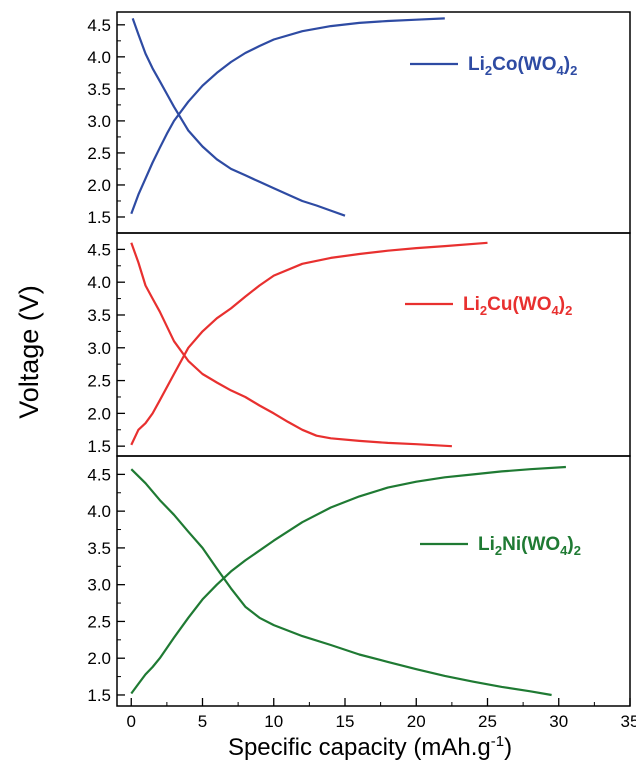 The image size is (636, 768). What do you see at coordinates (99, 474) in the screenshot?
I see `y-tick-label-nickel: 4.5` at bounding box center [99, 474].